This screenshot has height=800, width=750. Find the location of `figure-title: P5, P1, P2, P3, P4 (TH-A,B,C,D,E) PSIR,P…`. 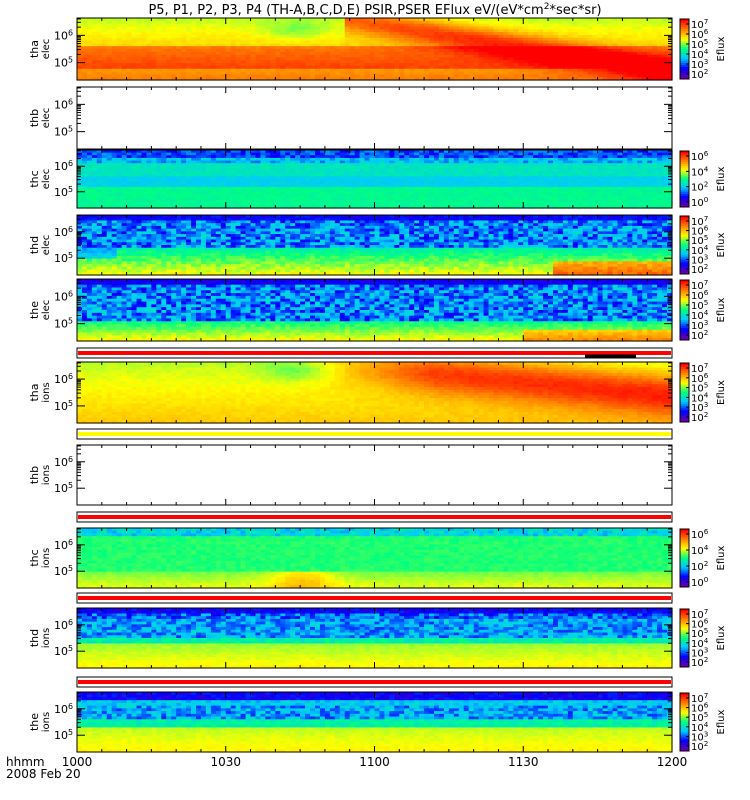

figure-title: P5, P1, P2, P3, P4 (TH-A,B,C,D,E) PSIR,P… is located at coordinates (374, 10).